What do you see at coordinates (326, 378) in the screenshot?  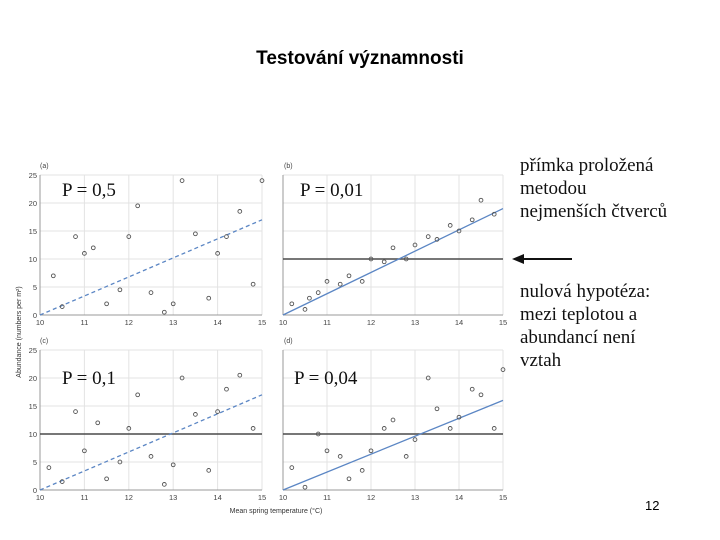 I see `p-value-annotation: P = 0,04` at bounding box center [326, 378].